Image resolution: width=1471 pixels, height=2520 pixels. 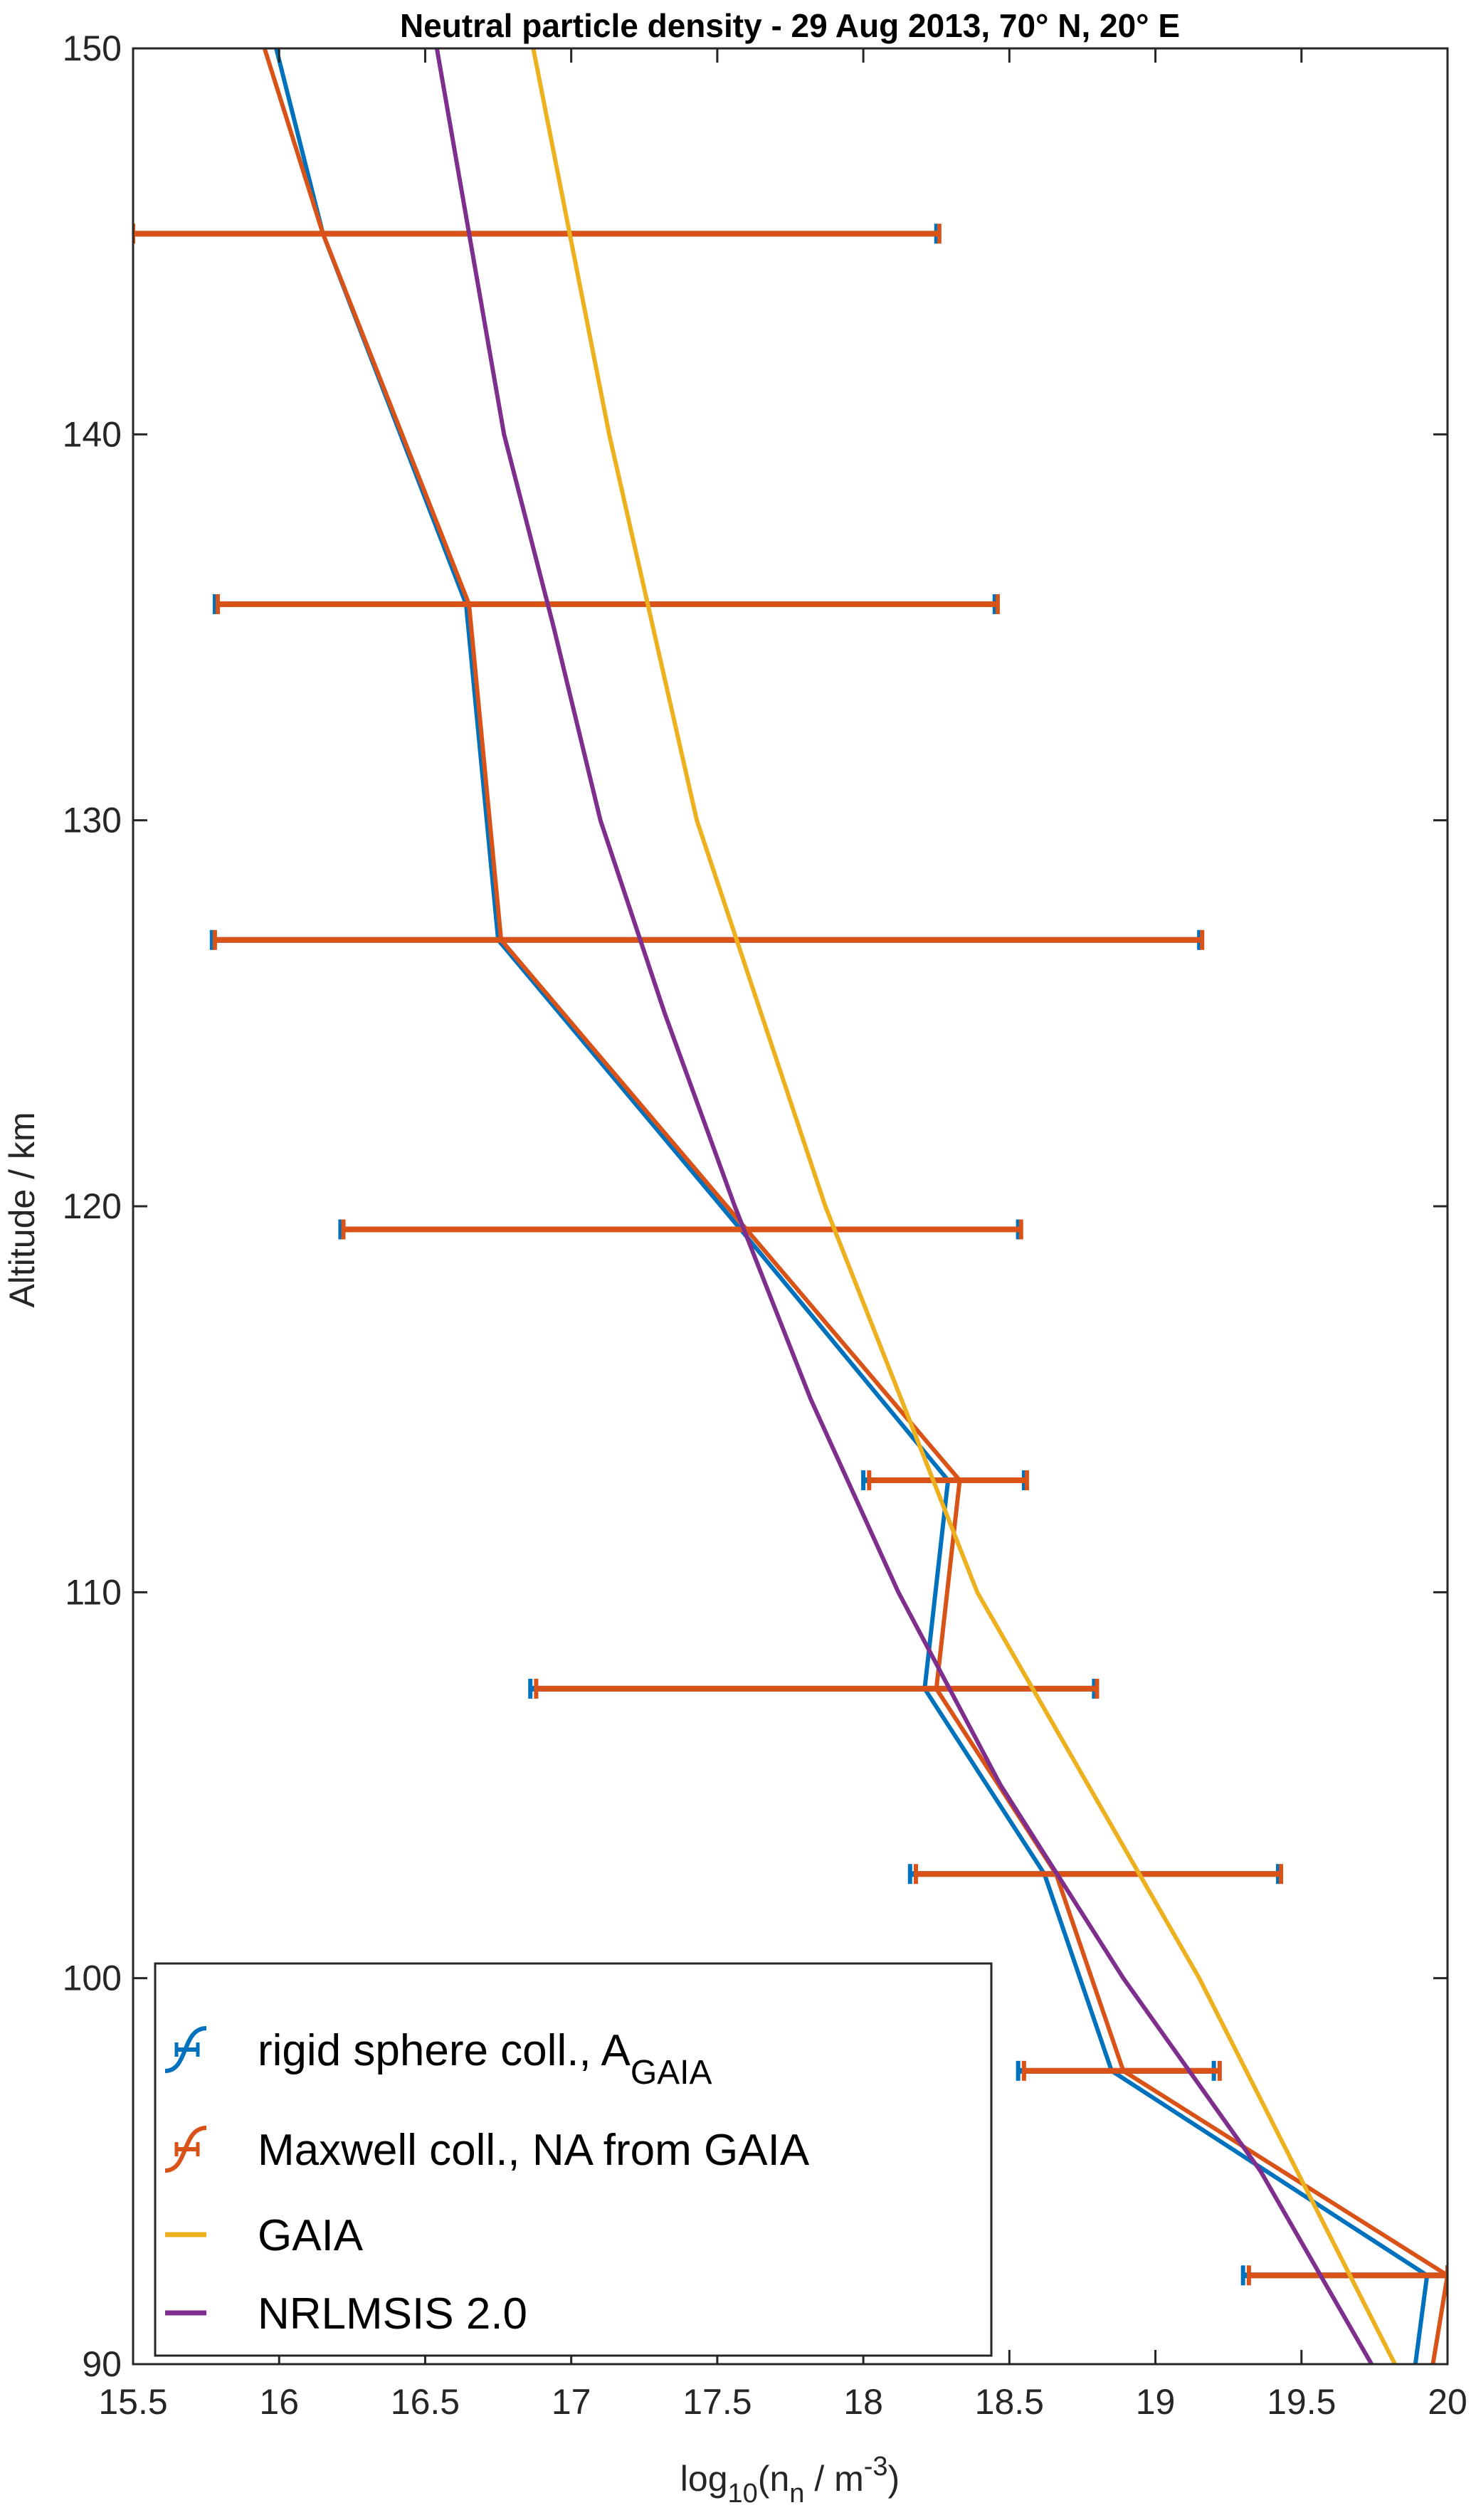 I want to click on y-tick-label: 90, so click(x=102, y=2364).